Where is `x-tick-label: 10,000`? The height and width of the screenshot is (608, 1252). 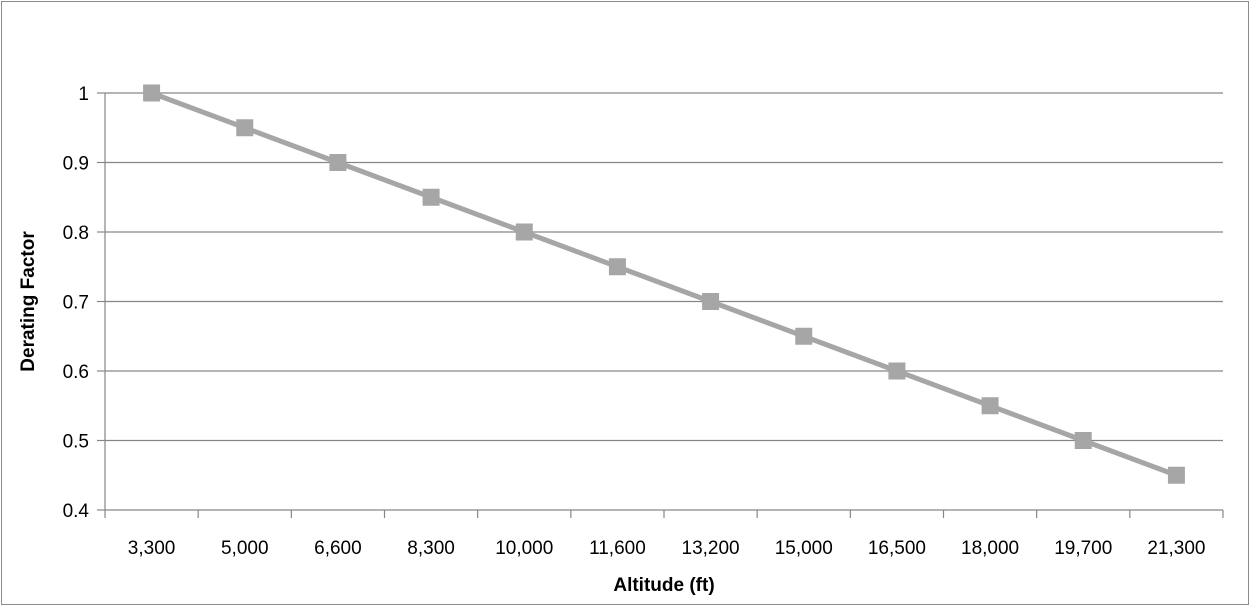
x-tick-label: 10,000 is located at coordinates (524, 548).